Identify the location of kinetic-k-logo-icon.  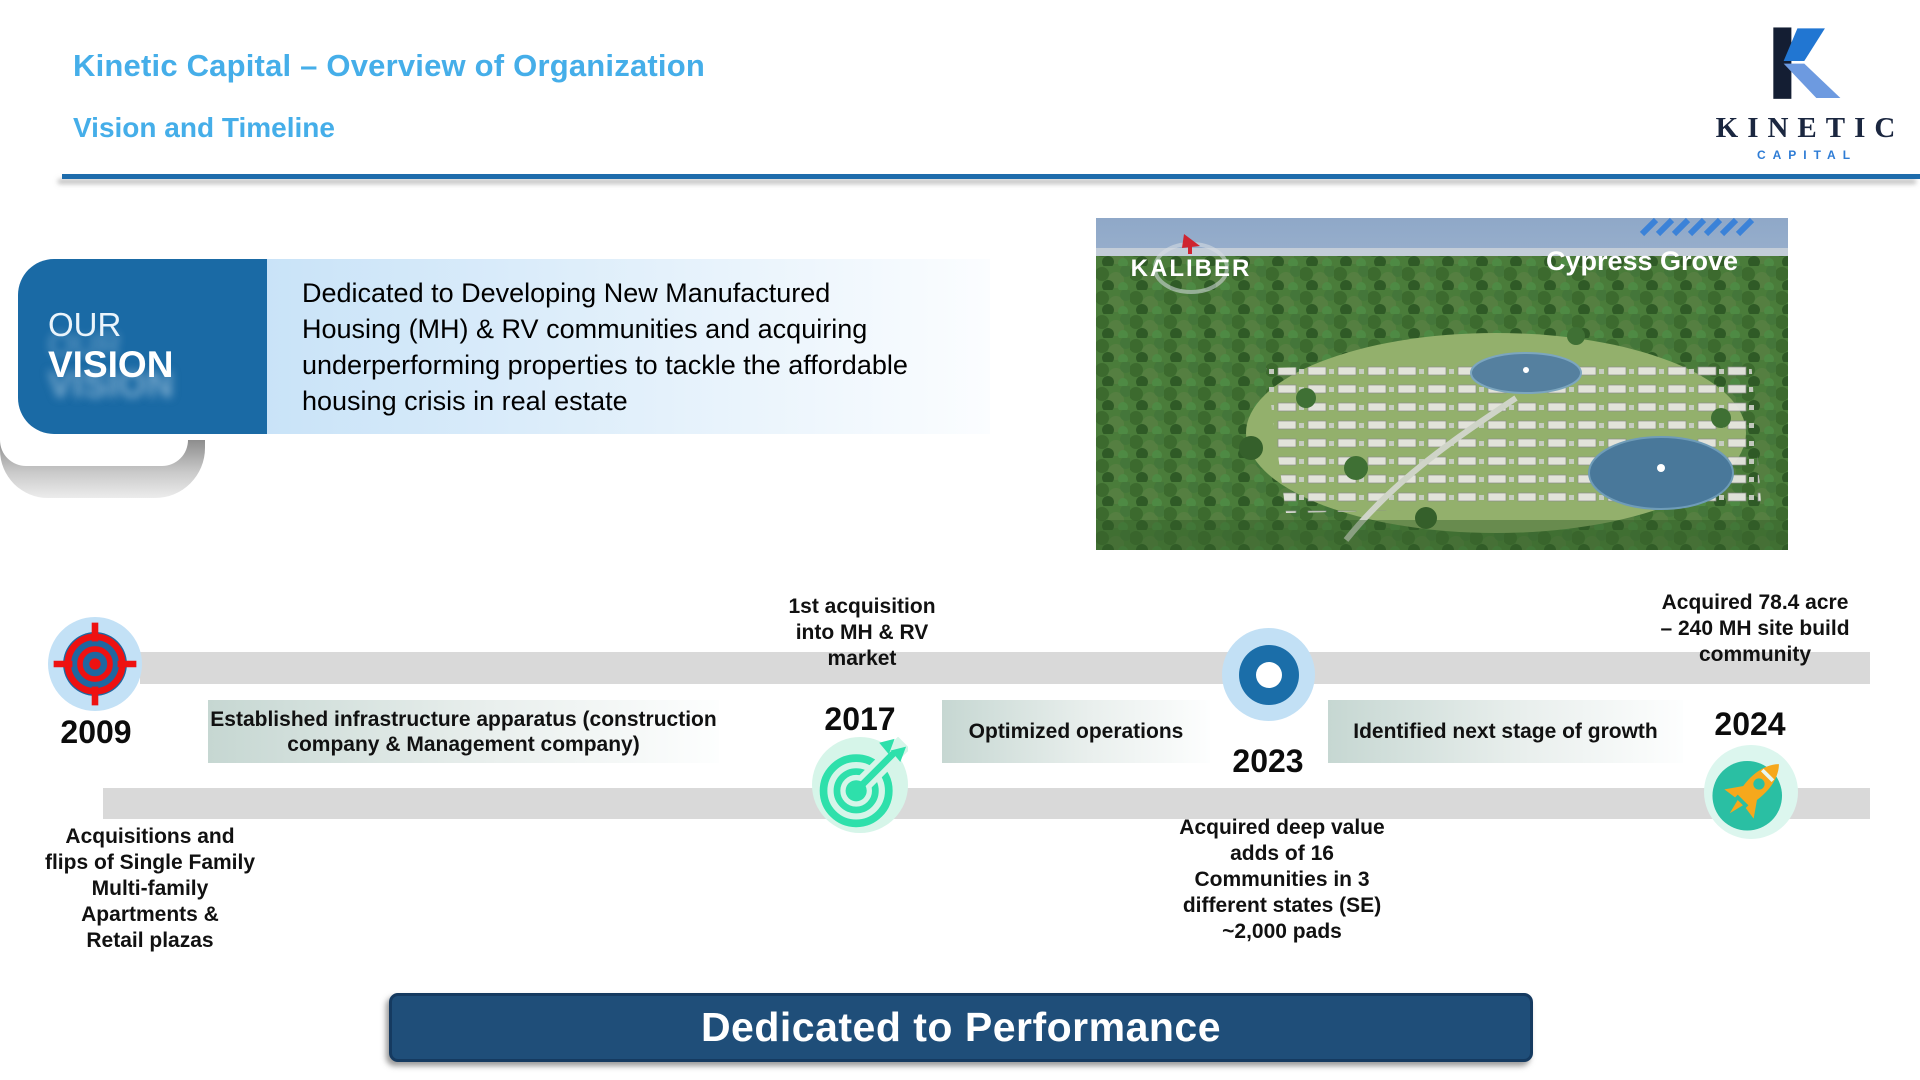
(1807, 63).